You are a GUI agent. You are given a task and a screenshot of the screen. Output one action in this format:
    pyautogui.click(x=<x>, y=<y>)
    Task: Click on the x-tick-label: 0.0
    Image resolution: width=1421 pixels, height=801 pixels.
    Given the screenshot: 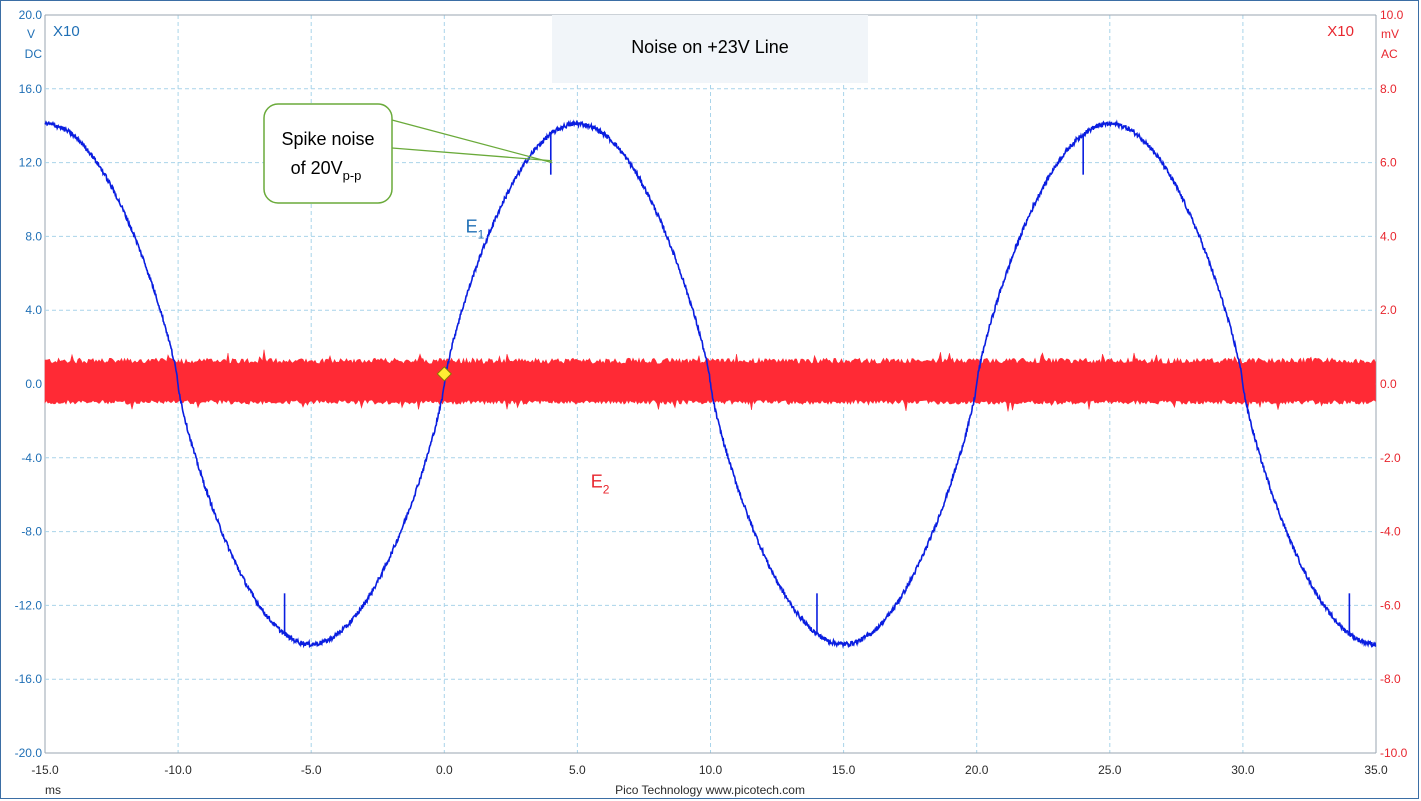 What is the action you would take?
    pyautogui.click(x=444, y=770)
    